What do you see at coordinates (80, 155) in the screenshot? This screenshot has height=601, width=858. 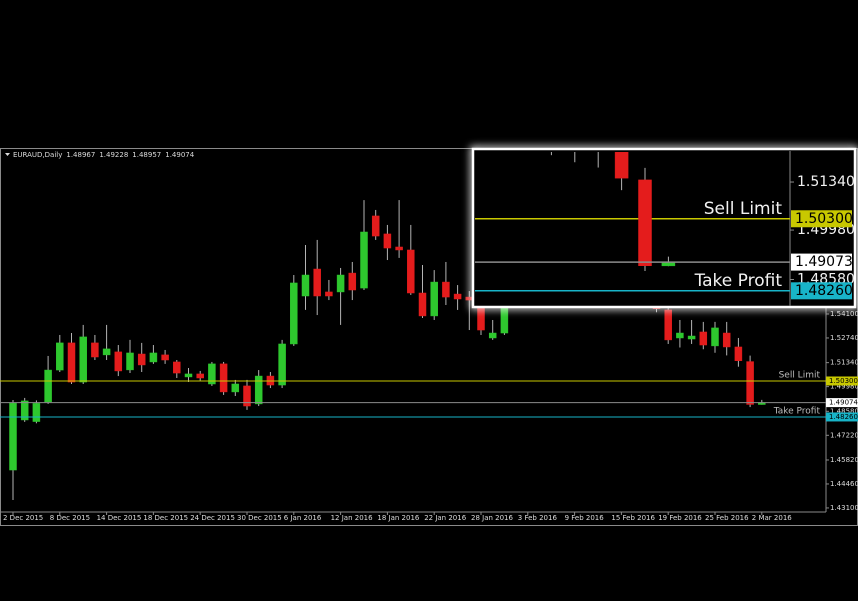 I see `open-price: 1.48967` at bounding box center [80, 155].